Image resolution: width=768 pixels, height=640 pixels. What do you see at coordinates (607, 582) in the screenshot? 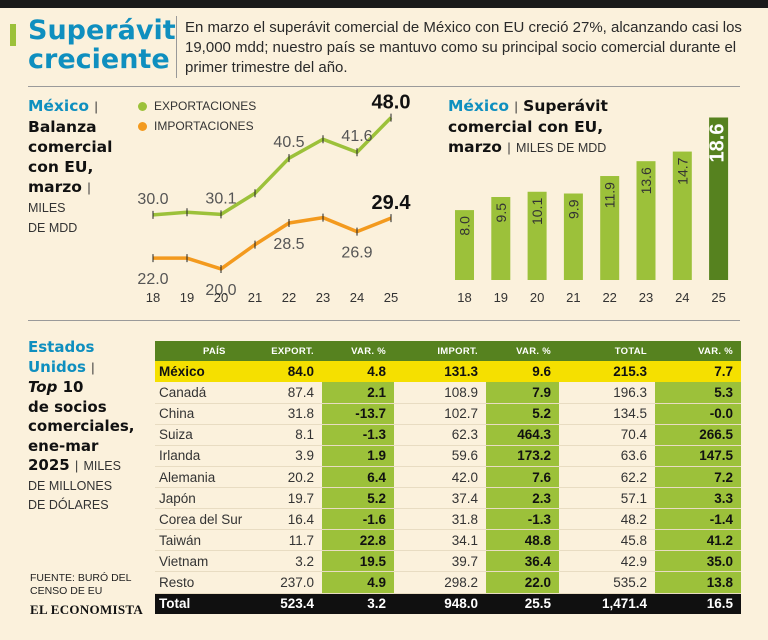
I see `table-cell: 535.2` at bounding box center [607, 582].